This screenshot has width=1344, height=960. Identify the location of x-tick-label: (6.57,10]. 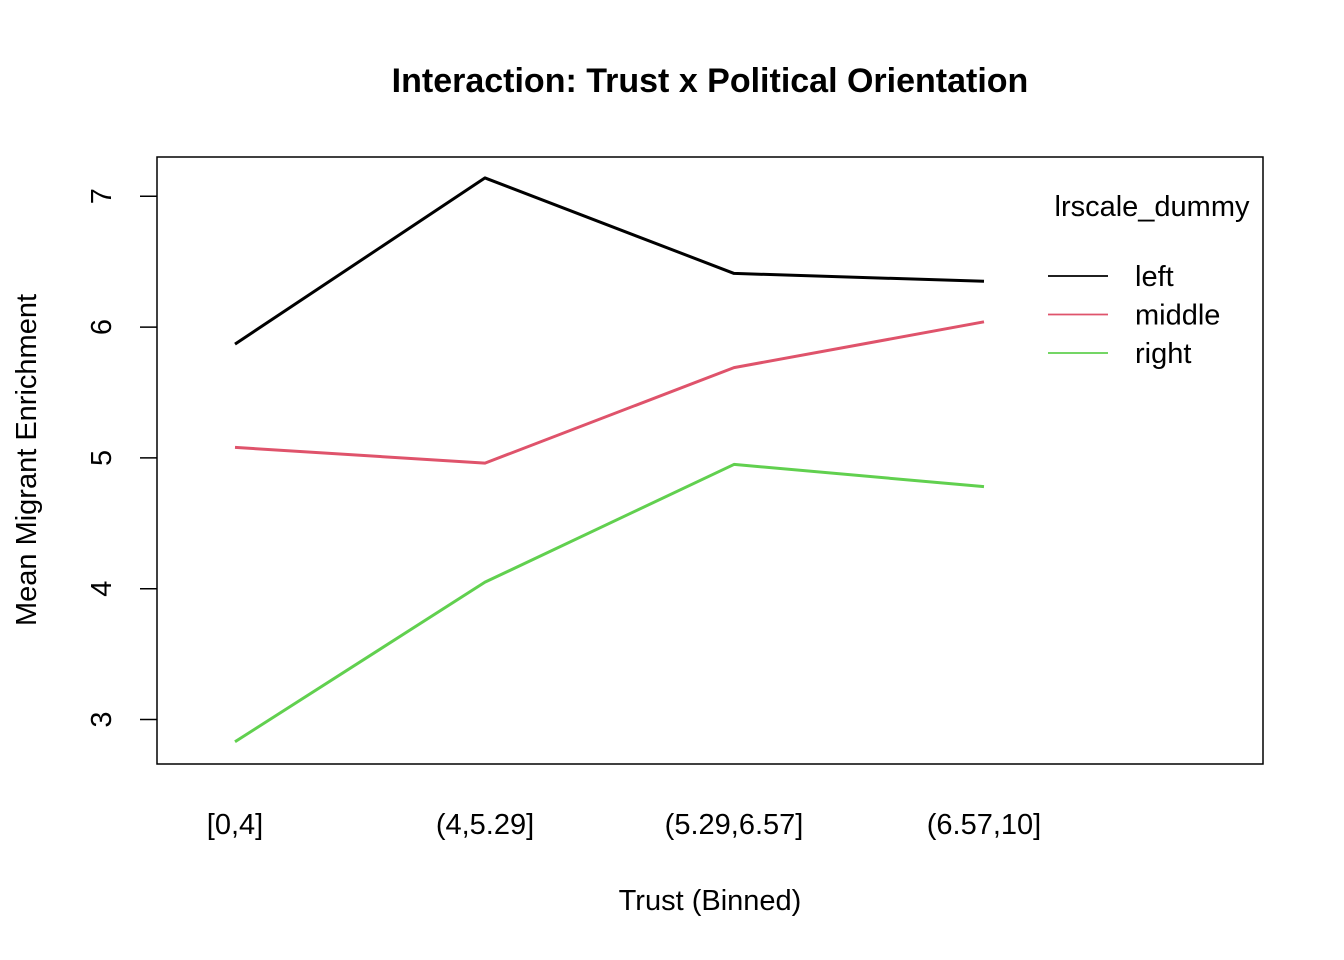
(984, 825).